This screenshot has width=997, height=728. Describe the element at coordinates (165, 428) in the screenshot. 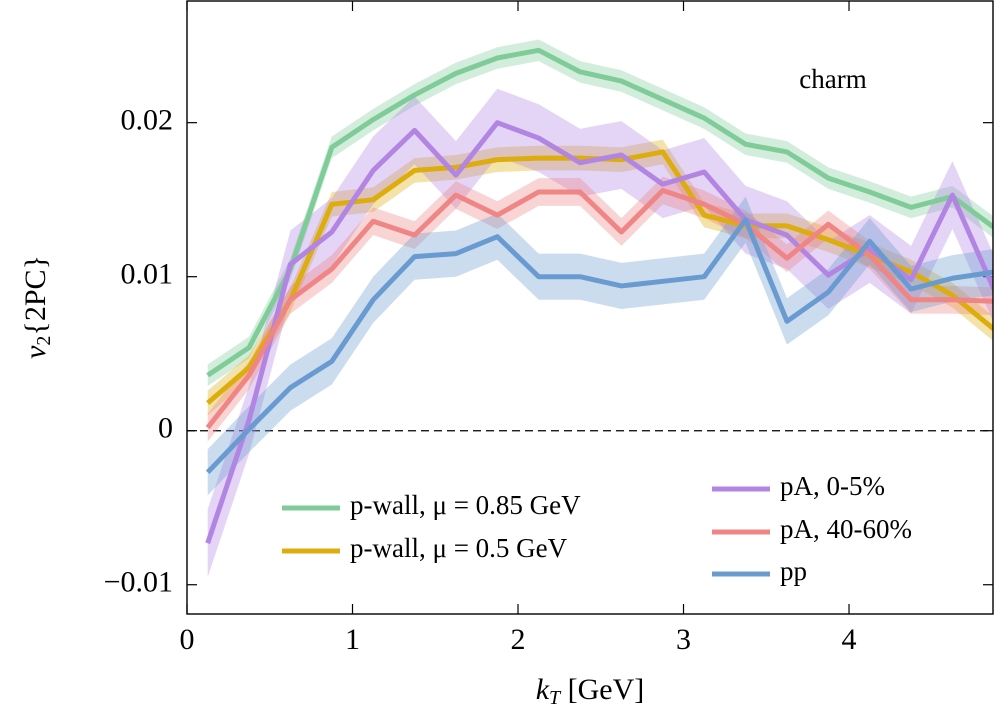

I see `y-tick-label: 0` at that location.